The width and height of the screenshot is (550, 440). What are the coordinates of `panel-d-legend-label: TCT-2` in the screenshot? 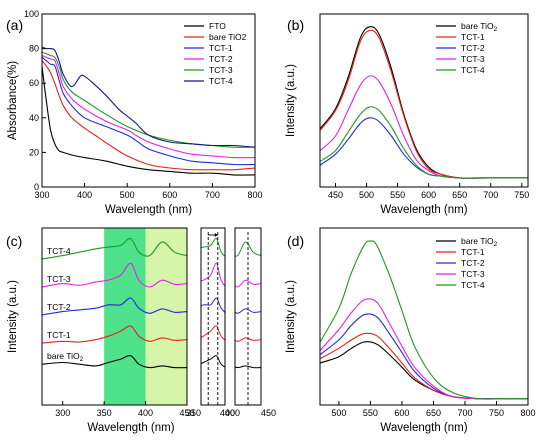 It's located at (473, 263).